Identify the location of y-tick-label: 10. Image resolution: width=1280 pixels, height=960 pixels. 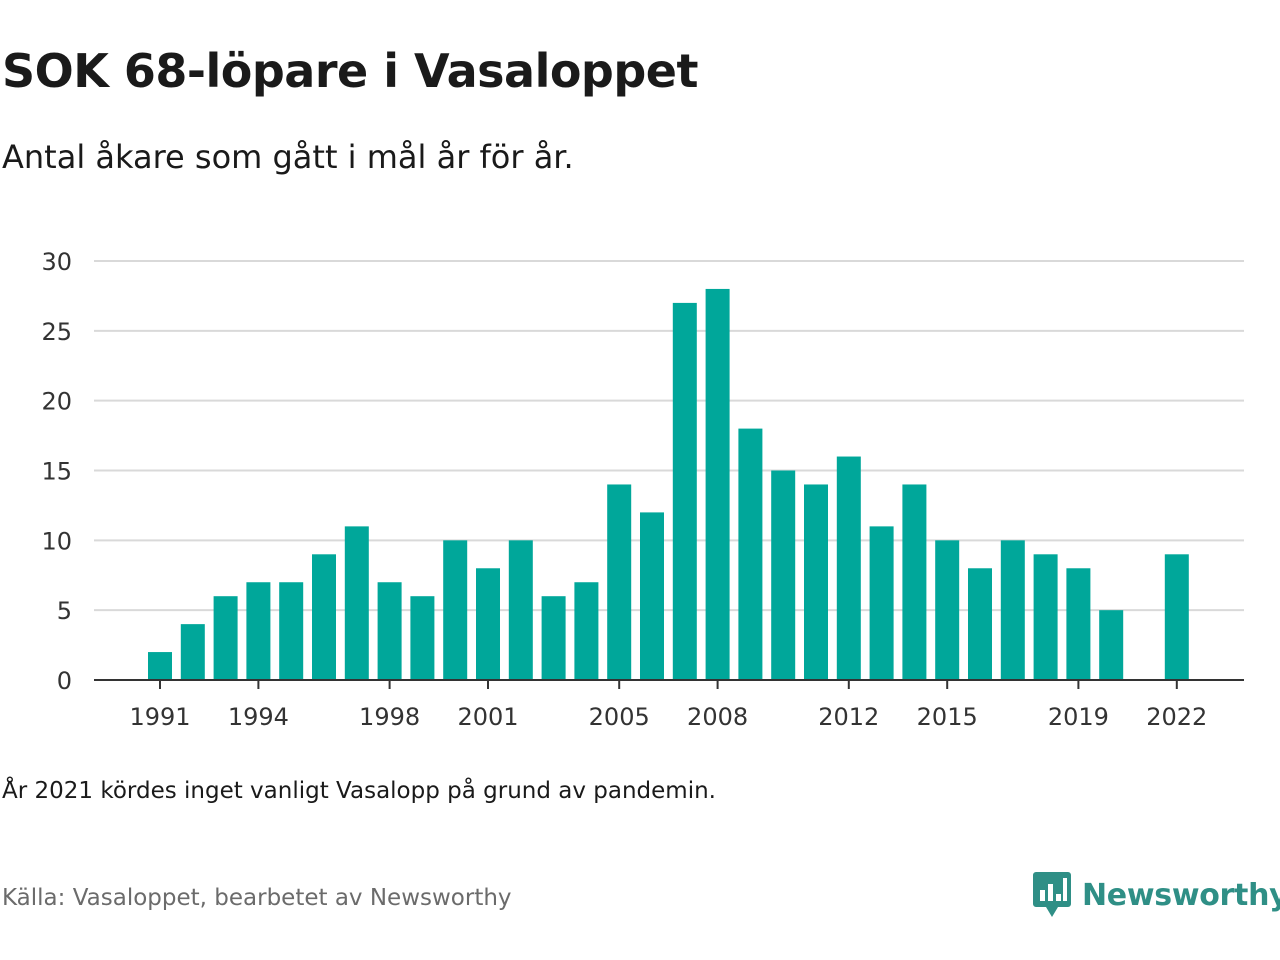
(56, 541).